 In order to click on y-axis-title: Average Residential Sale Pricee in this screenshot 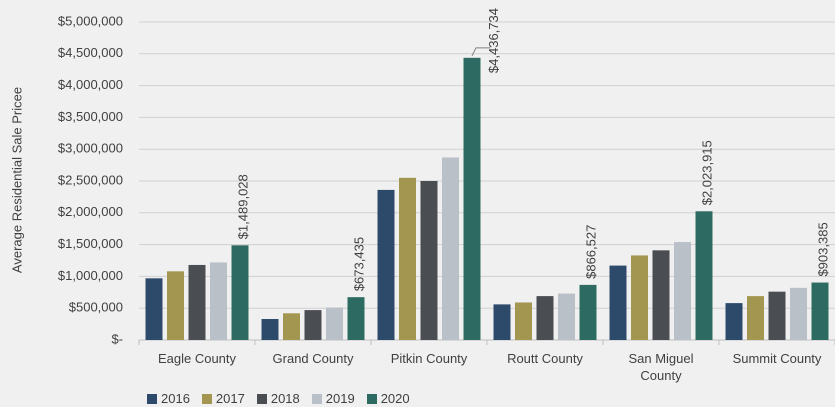, I will do `click(16, 180)`.